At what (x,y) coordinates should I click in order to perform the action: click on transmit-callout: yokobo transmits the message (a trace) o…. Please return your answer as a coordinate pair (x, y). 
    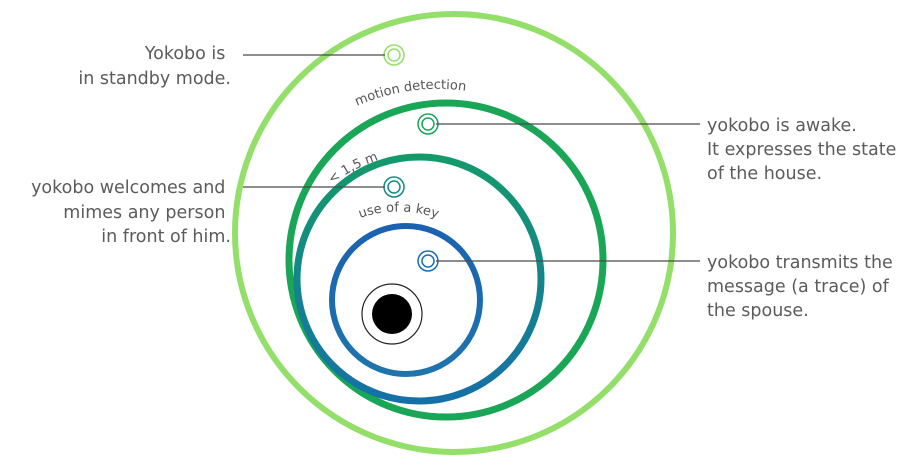
    Looking at the image, I should click on (802, 287).